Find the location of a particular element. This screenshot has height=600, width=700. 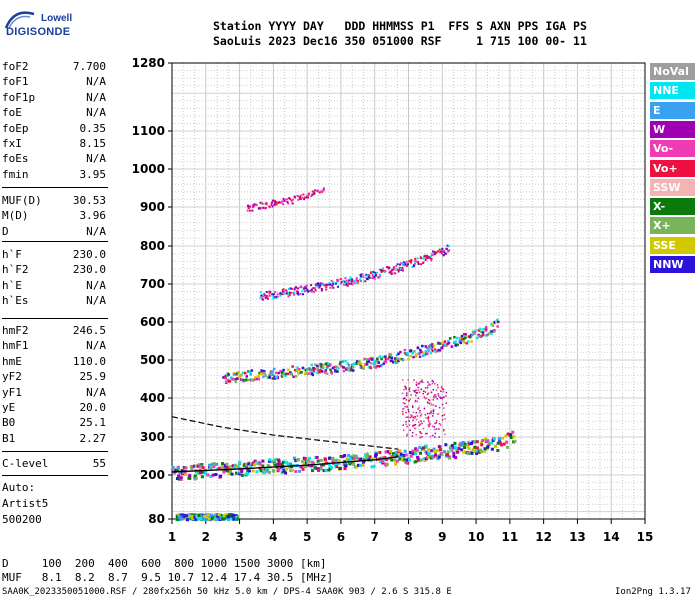

param-value: 110.0 is located at coordinates (89, 361).